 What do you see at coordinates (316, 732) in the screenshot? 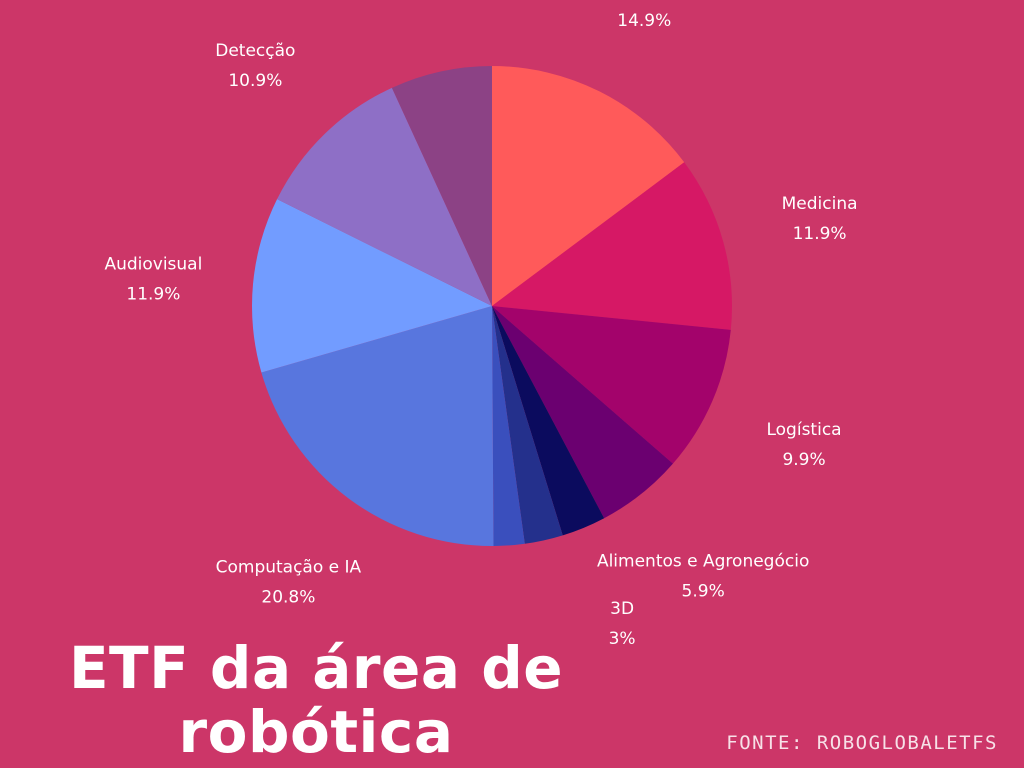
I see `title-line-2: robótica` at bounding box center [316, 732].